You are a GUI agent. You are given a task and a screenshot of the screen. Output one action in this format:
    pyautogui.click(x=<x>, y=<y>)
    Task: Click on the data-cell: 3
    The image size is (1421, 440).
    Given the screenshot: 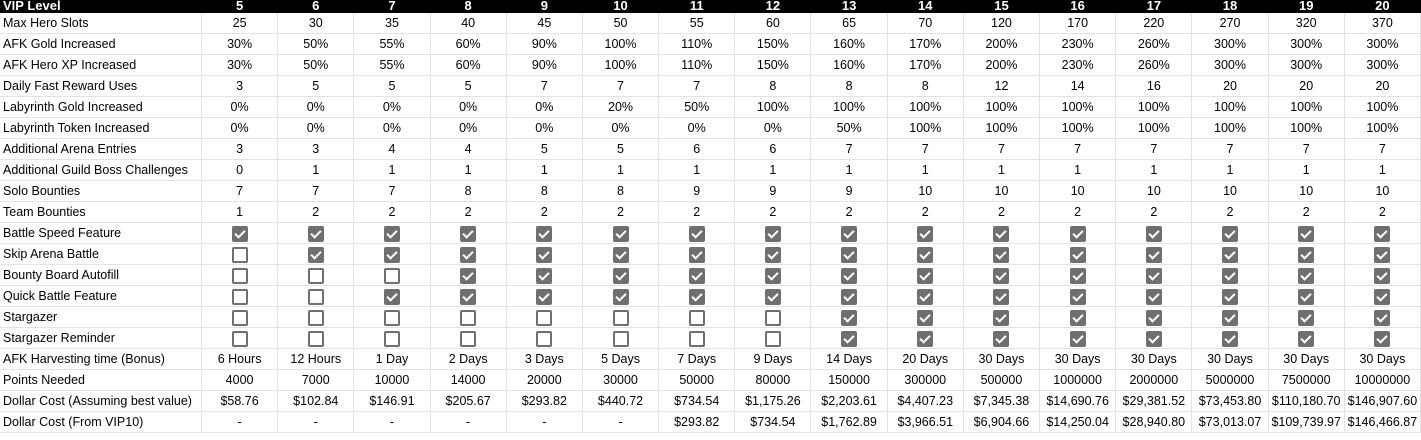 What is the action you would take?
    pyautogui.click(x=316, y=149)
    